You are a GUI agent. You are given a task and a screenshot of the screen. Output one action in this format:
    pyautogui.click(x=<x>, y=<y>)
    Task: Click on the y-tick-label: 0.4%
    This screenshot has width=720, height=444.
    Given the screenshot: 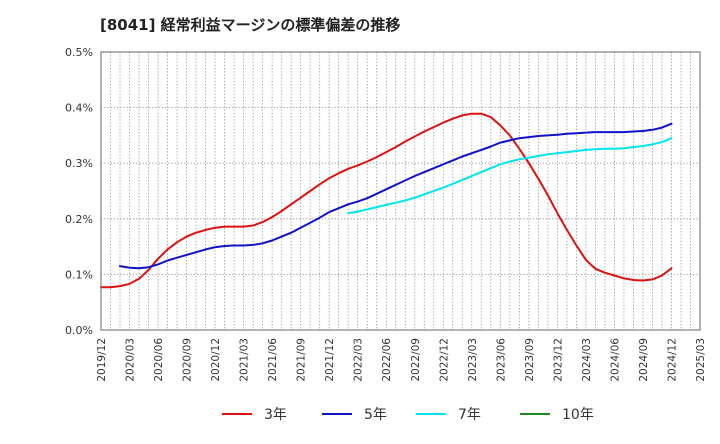 What is the action you would take?
    pyautogui.click(x=79, y=108)
    